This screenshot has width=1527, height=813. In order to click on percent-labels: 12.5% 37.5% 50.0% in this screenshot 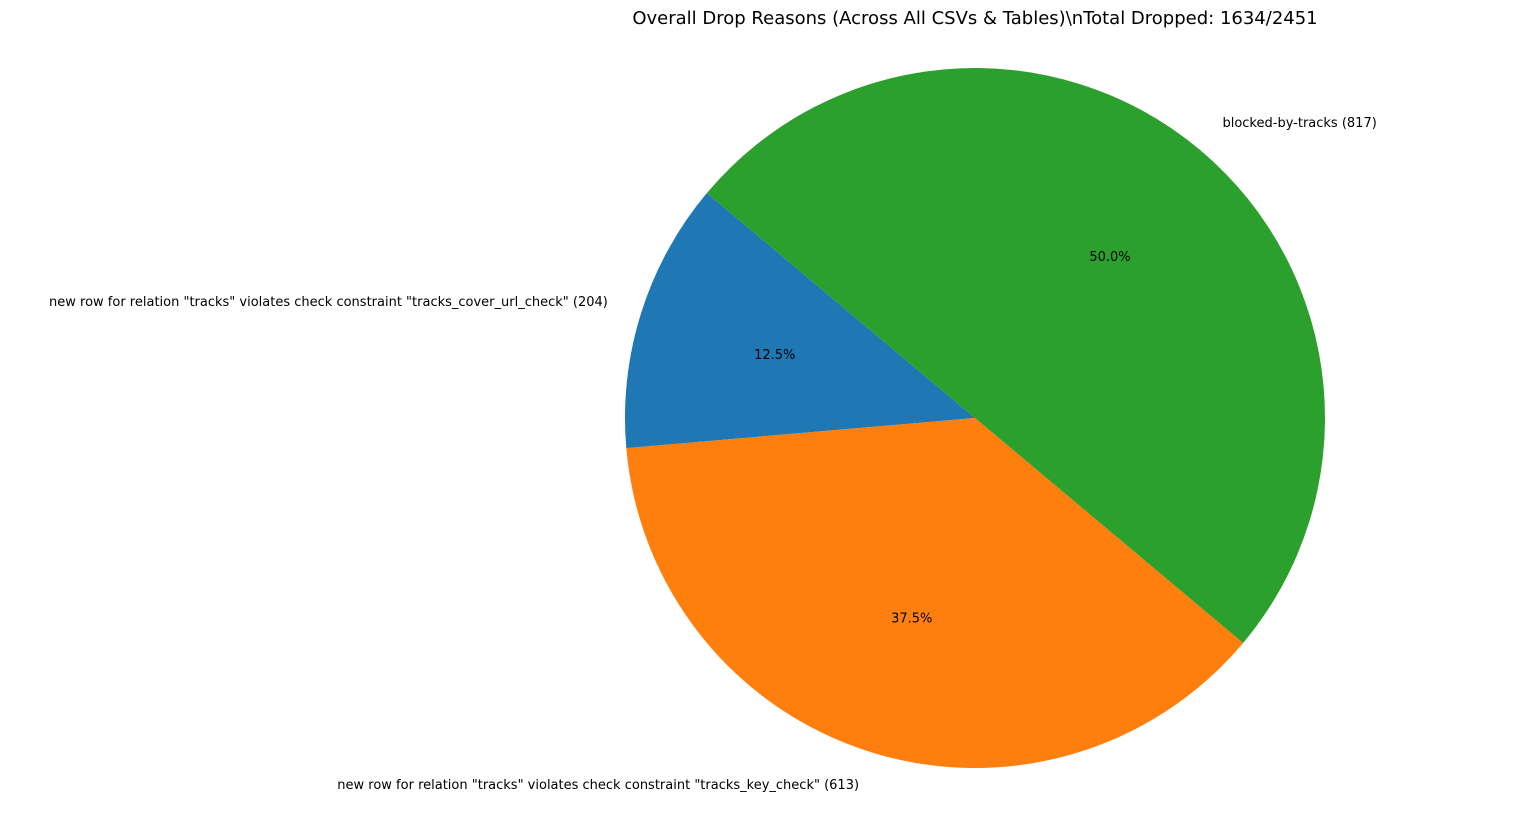, I will do `click(942, 438)`.